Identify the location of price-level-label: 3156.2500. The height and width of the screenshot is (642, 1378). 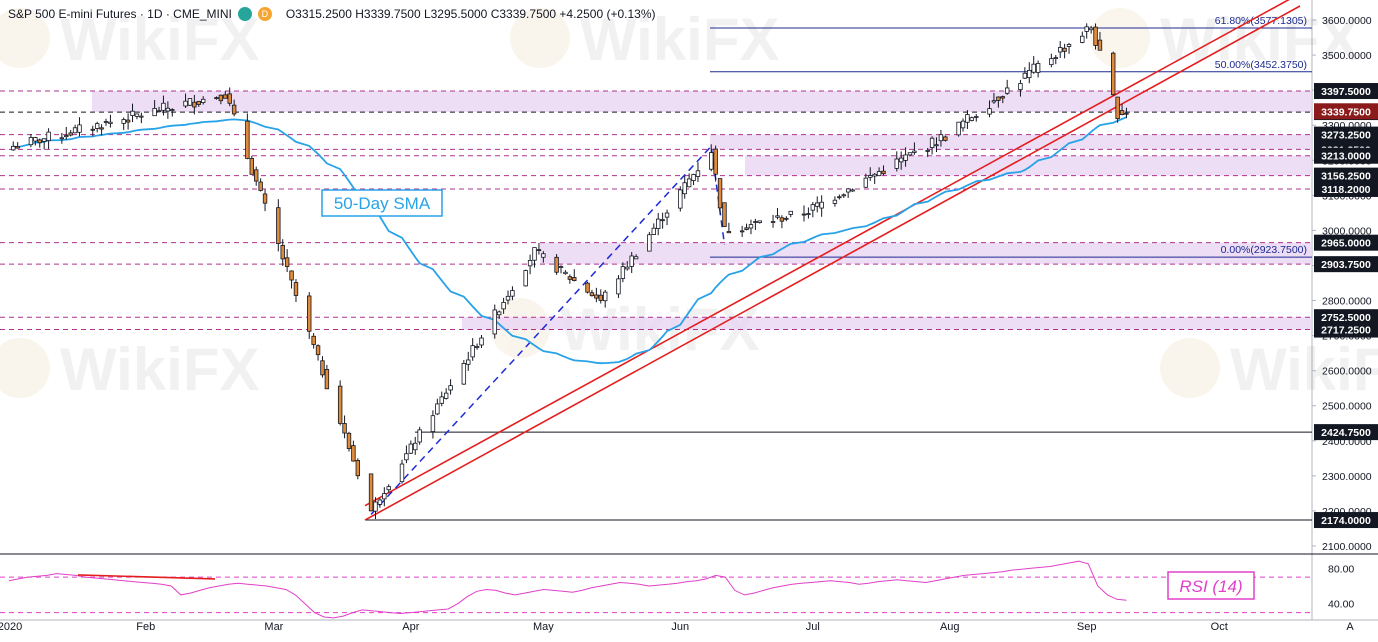
(1346, 175).